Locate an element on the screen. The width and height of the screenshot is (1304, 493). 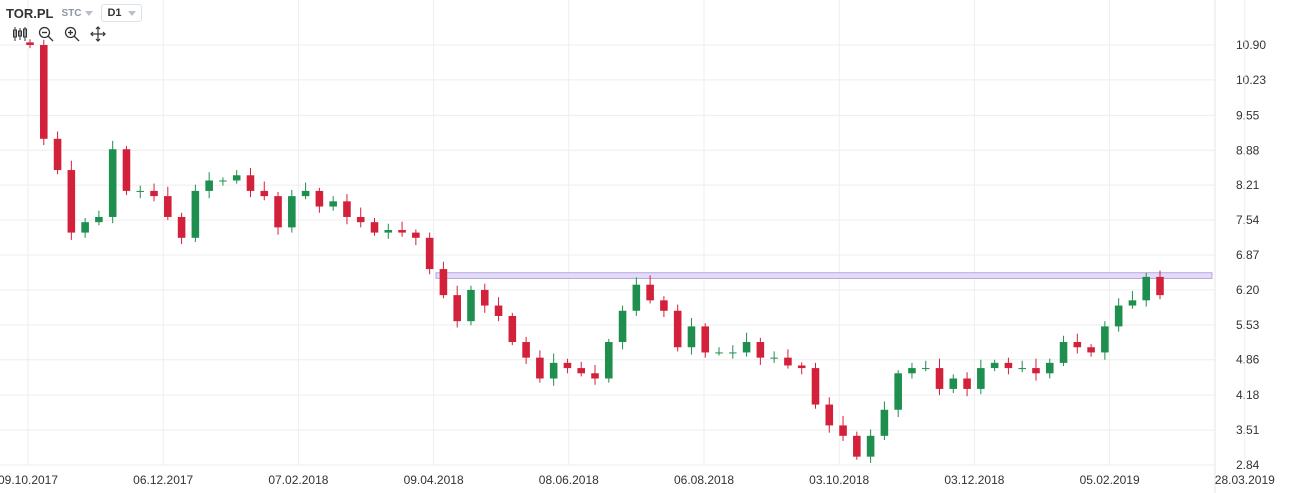
pan-icon is located at coordinates (98, 34).